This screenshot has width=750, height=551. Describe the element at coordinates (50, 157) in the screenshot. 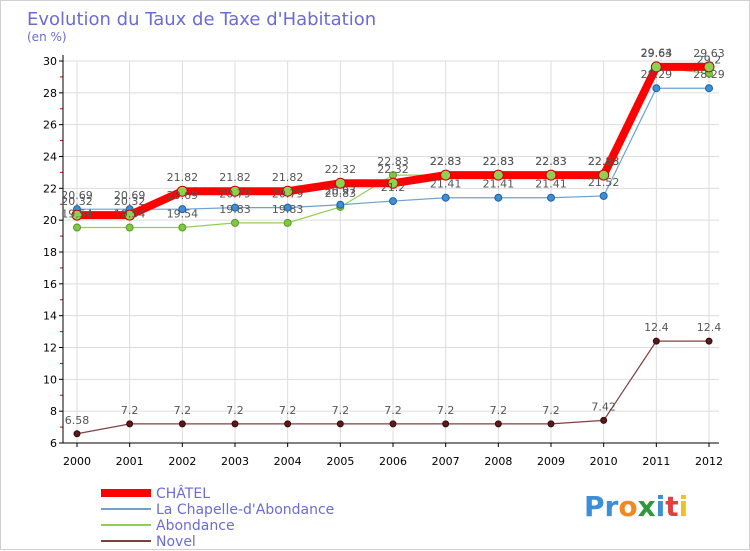

I see `y-tick-label: 24` at that location.